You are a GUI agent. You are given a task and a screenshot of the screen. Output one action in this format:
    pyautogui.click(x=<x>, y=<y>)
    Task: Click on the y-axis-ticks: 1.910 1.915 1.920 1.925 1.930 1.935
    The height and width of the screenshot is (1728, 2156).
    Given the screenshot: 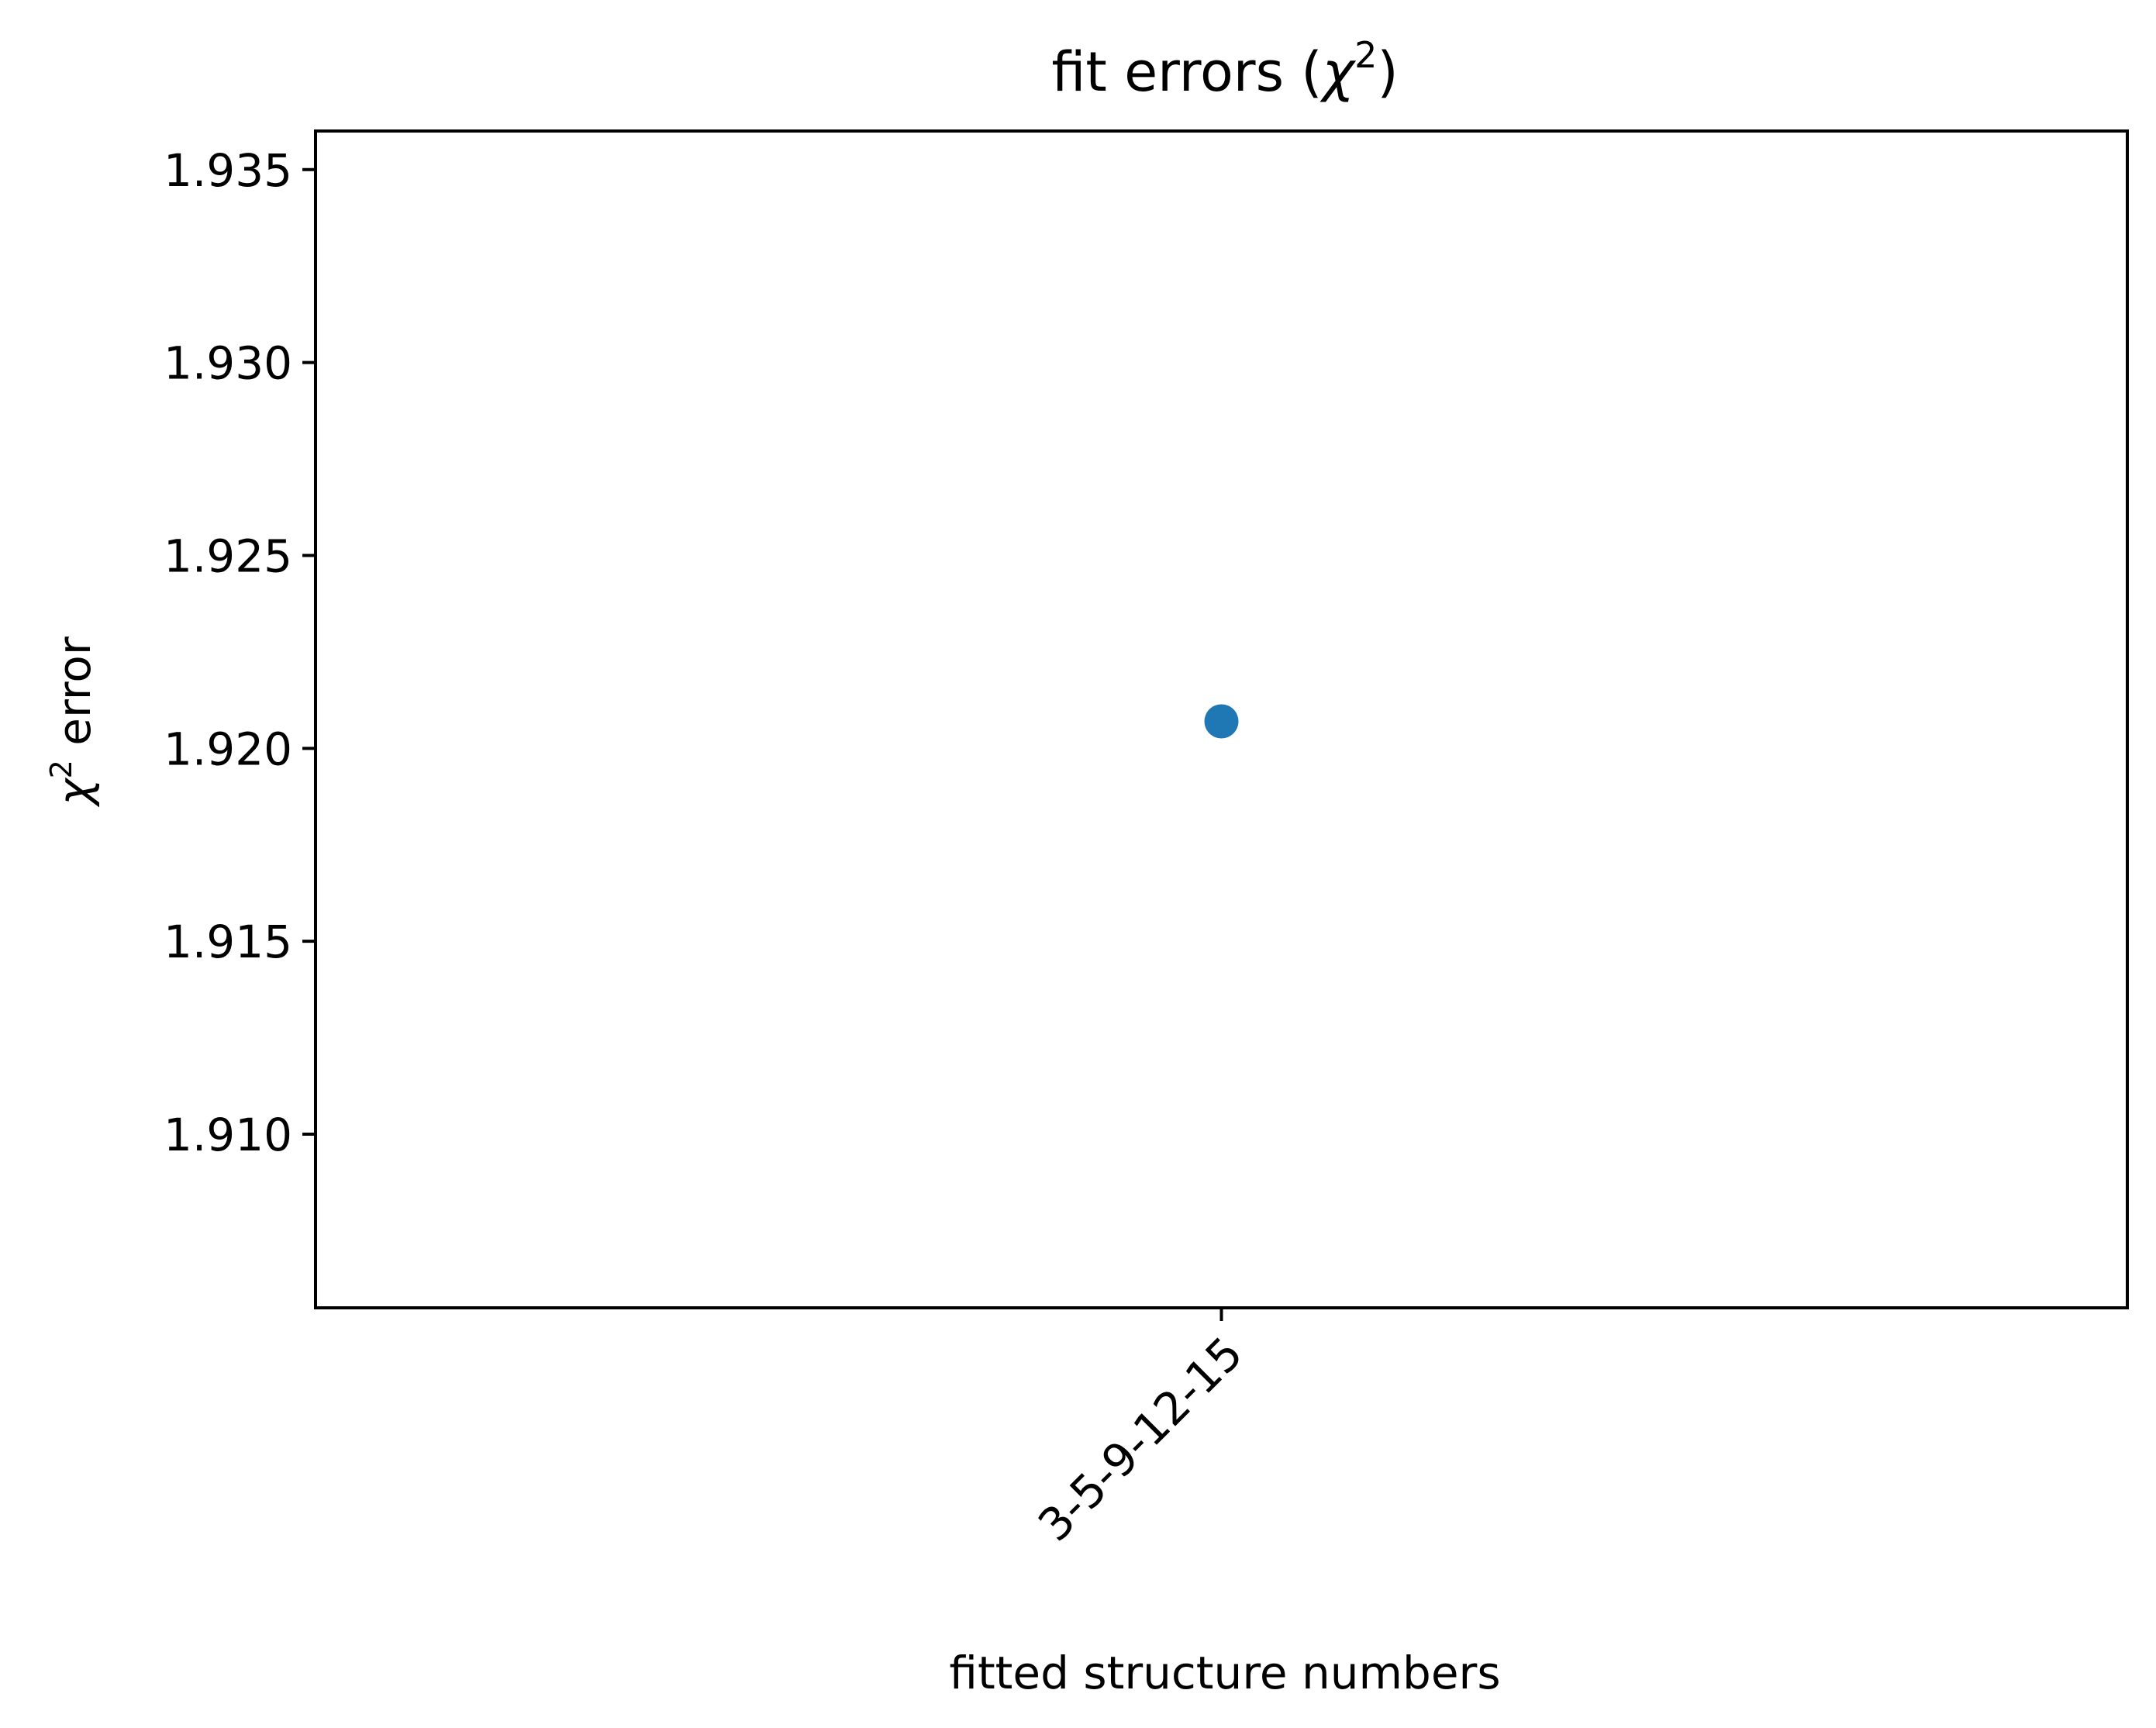 What is the action you would take?
    pyautogui.click(x=240, y=652)
    